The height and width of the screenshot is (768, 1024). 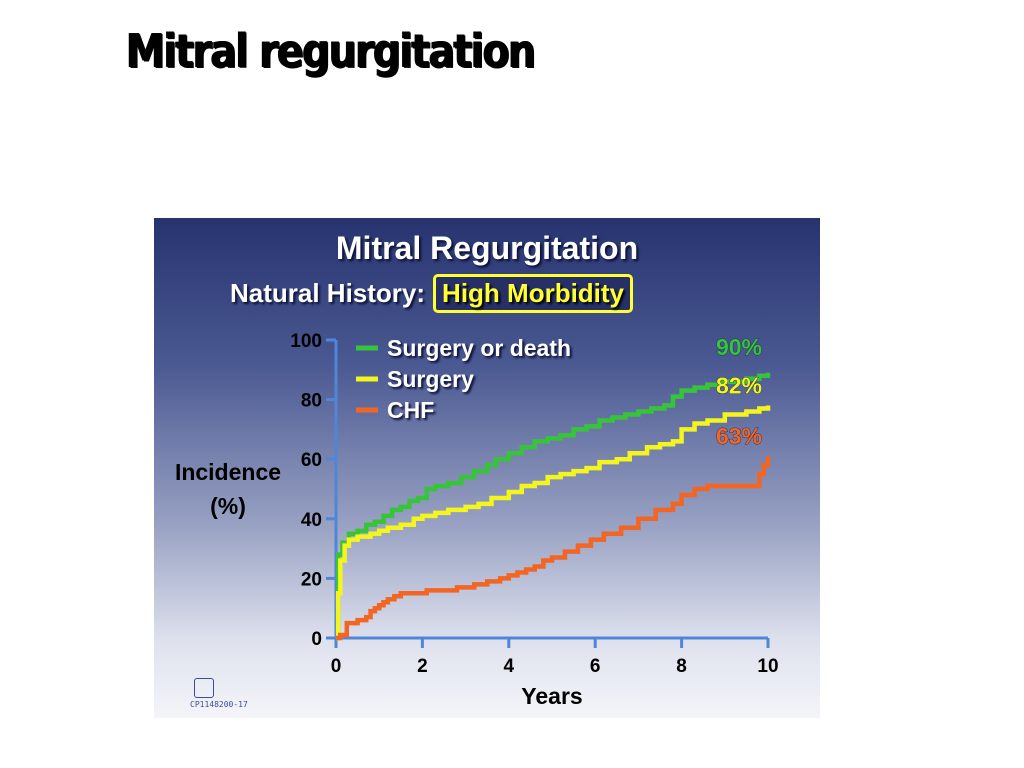 I want to click on x-axis-label: Years, so click(x=551, y=696).